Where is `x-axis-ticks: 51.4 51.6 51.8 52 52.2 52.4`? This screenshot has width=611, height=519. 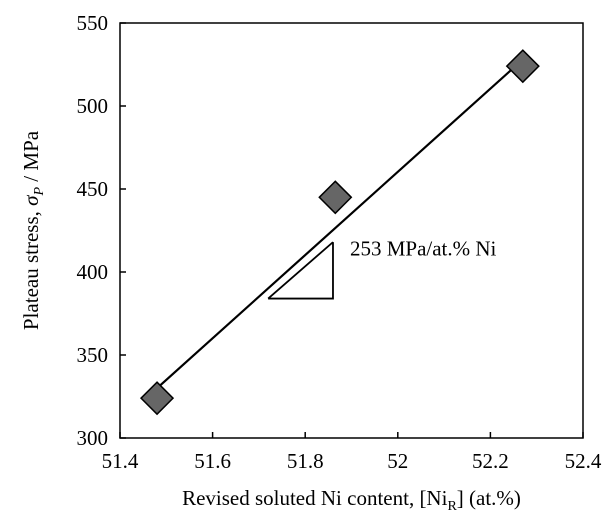 x-axis-ticks: 51.4 51.6 51.8 52 52.2 52.4 is located at coordinates (352, 452).